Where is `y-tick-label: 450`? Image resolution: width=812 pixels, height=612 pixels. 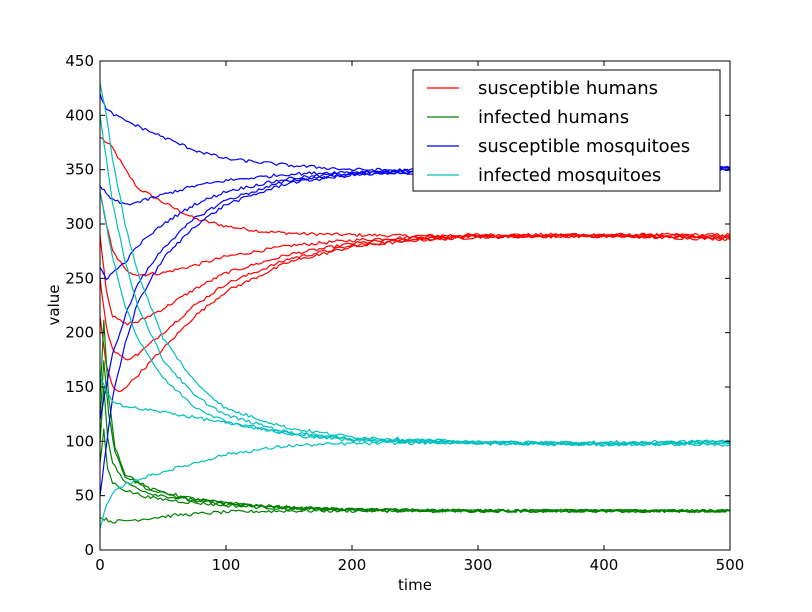
y-tick-label: 450 is located at coordinates (79, 61).